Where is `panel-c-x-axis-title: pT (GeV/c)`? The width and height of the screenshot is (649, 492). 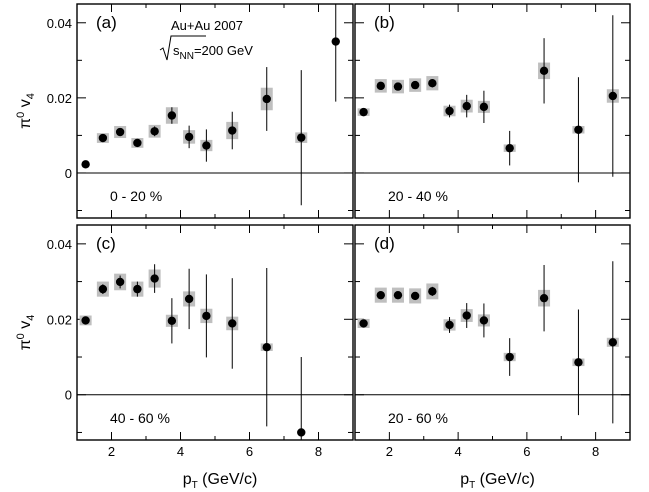 panel-c-x-axis-title: pT (GeV/c) is located at coordinates (220, 481).